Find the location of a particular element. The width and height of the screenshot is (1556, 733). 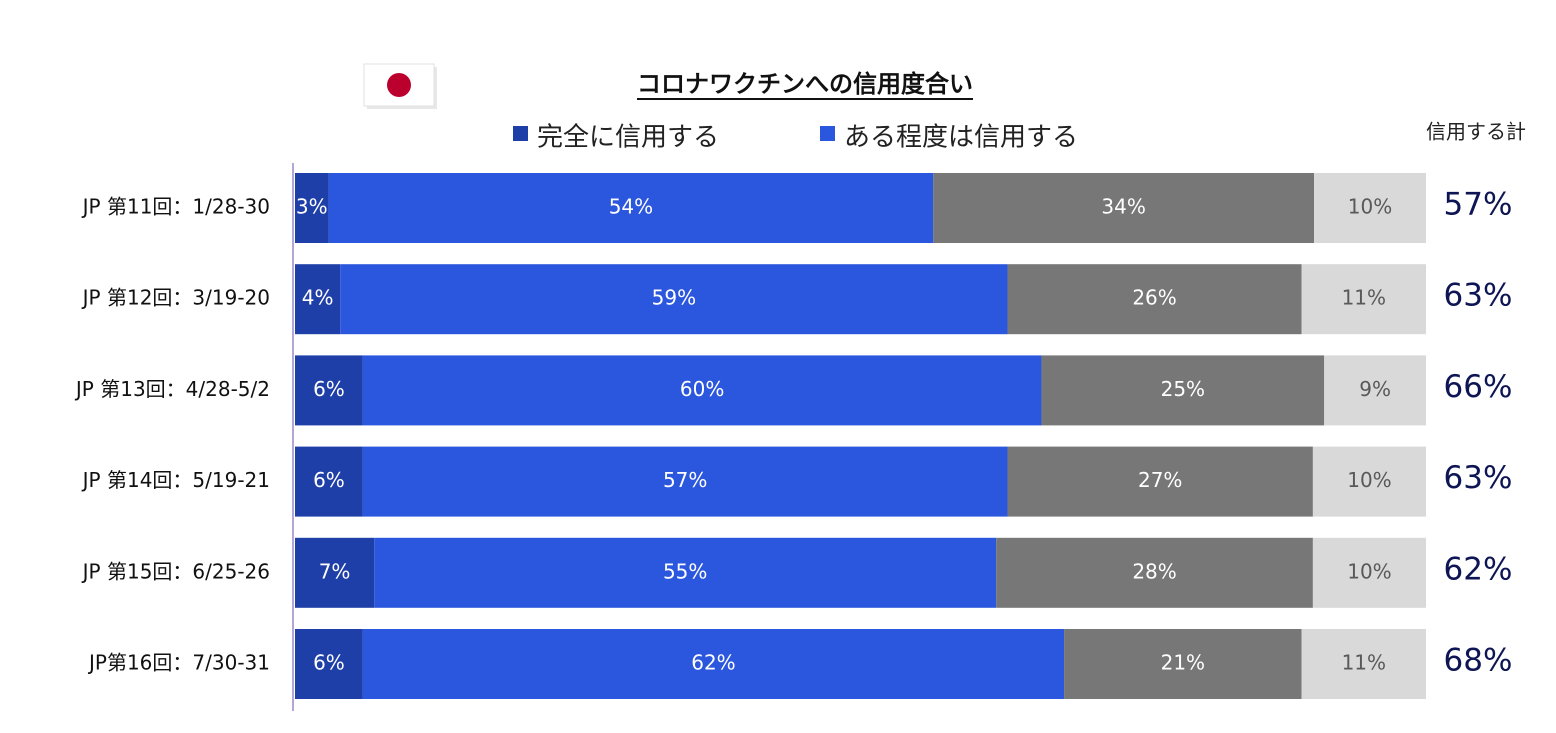

data-label: 26% is located at coordinates (1154, 298).